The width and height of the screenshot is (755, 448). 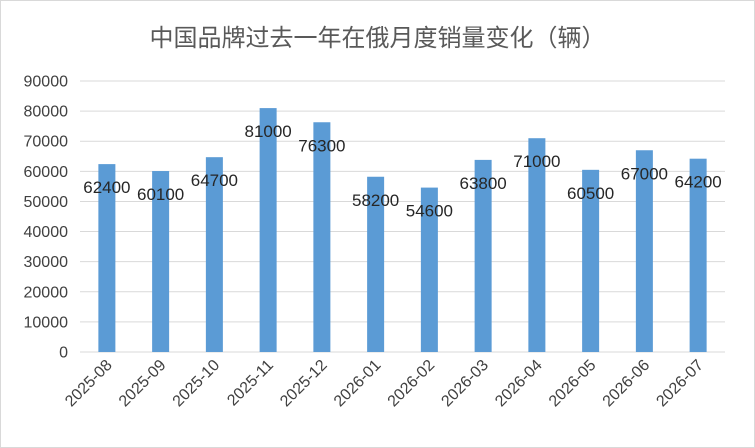 I want to click on y-tick-label: 10000, so click(x=46, y=322).